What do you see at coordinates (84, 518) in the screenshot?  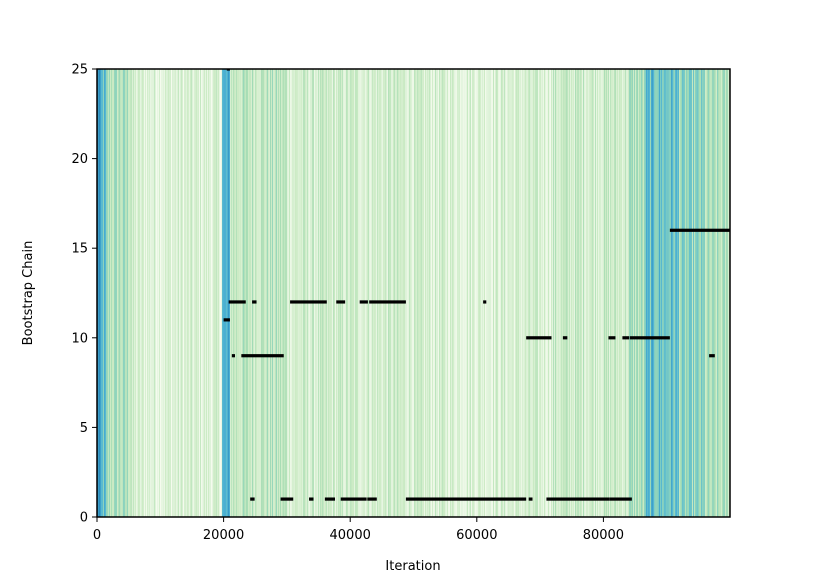 I see `y-tick-label: 0` at bounding box center [84, 518].